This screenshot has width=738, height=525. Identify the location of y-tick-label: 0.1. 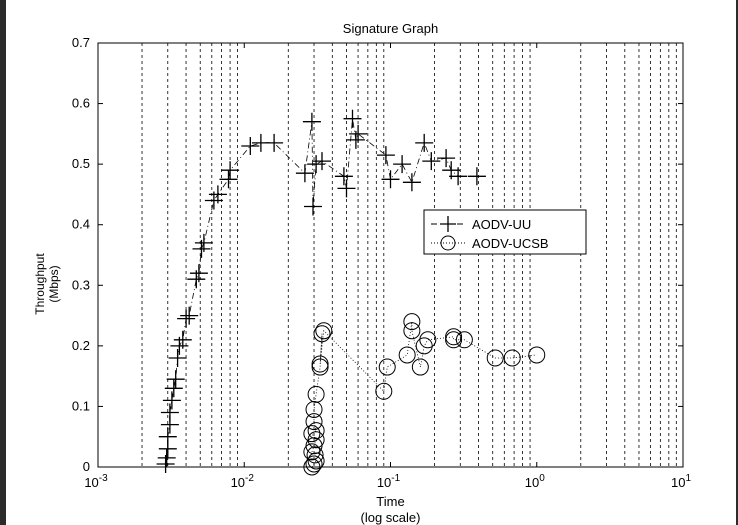
(81, 405).